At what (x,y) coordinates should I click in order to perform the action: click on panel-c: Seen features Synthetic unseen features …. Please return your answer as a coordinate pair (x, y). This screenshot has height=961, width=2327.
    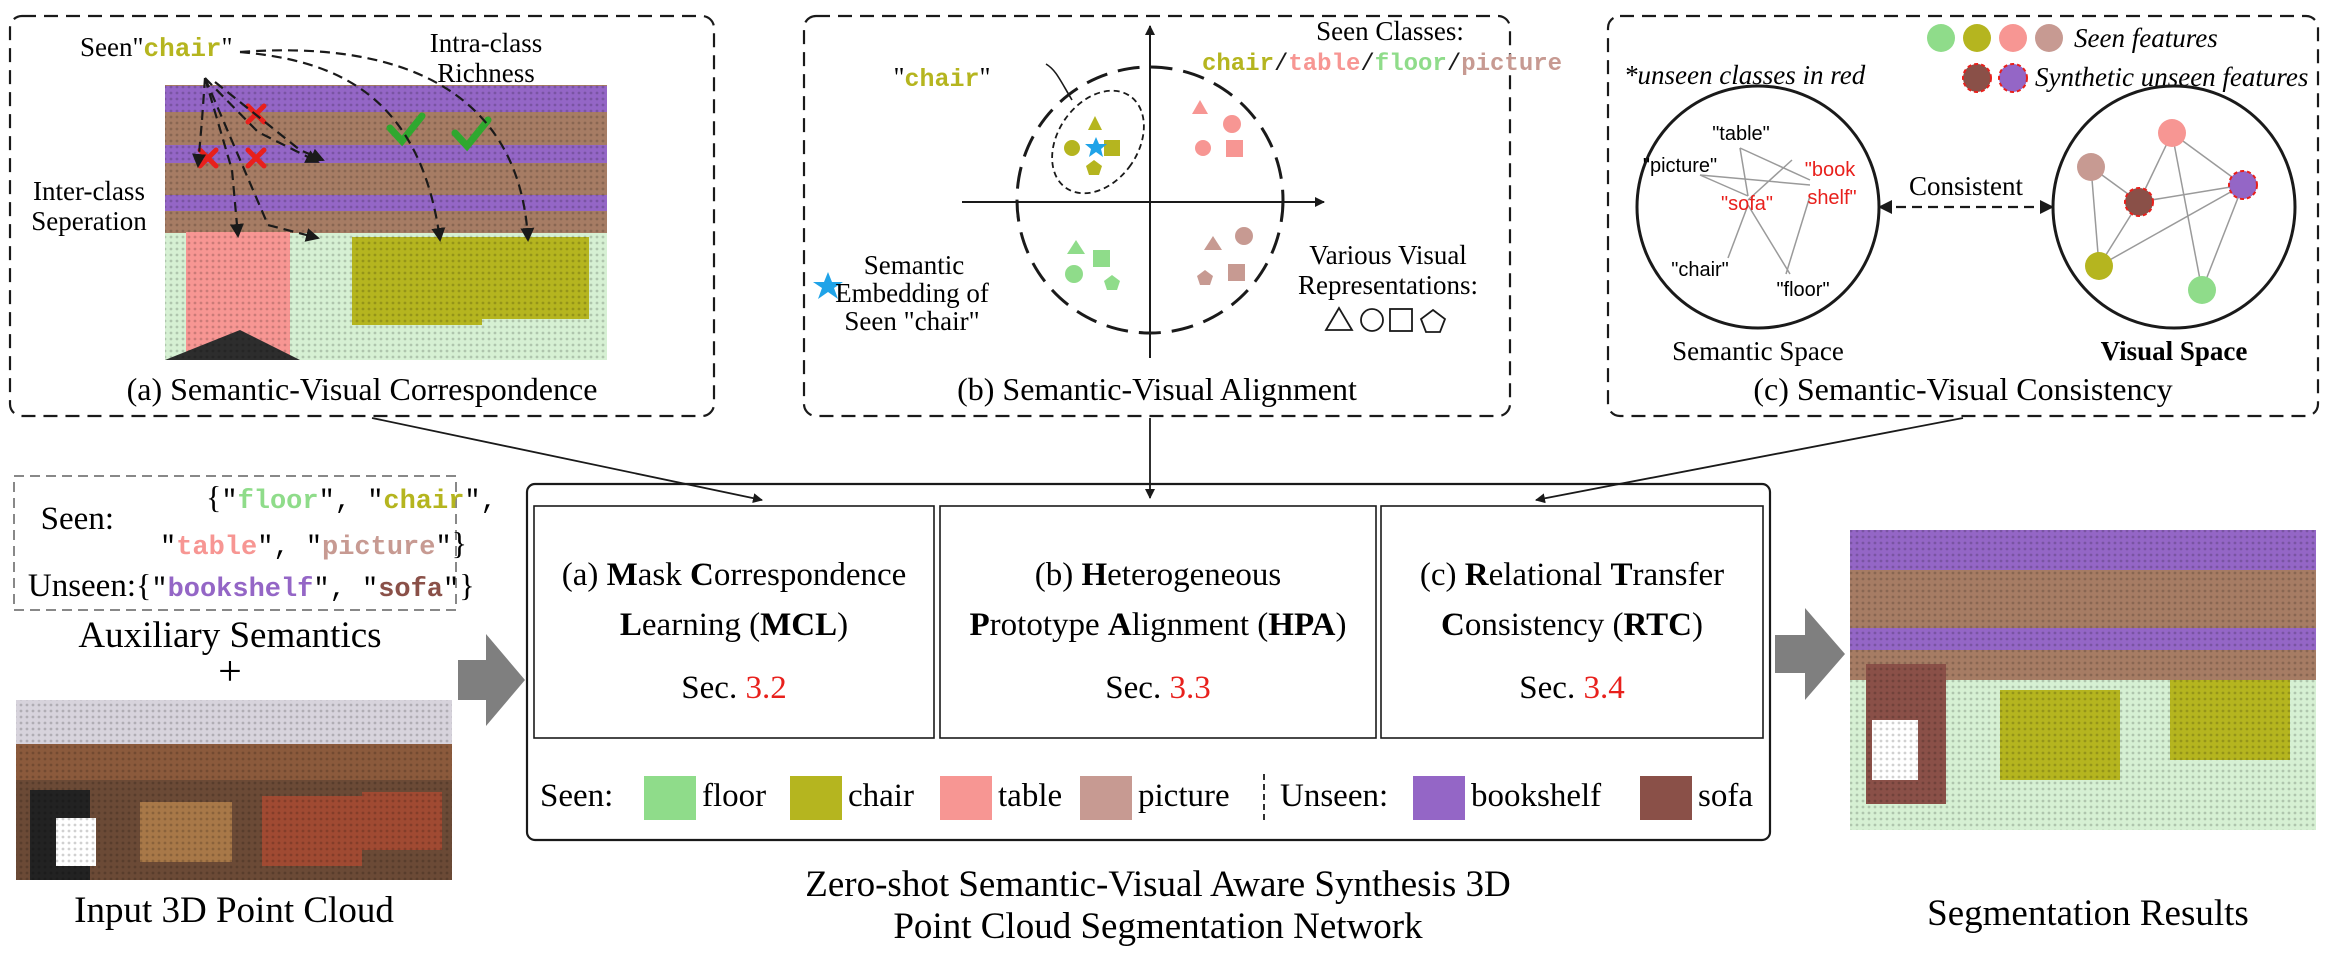
    Looking at the image, I should click on (1963, 216).